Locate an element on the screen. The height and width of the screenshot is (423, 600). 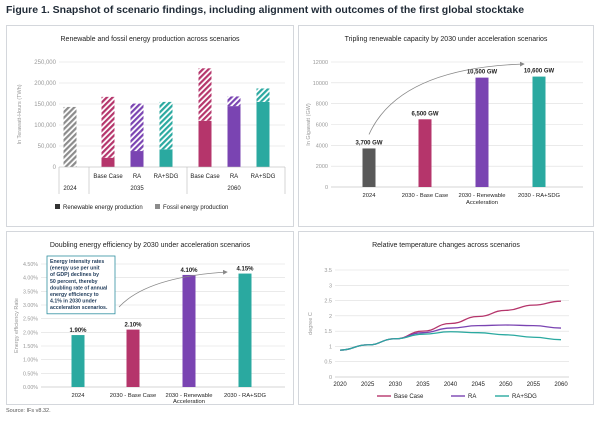
y-tick-label: 0.5 is located at coordinates (328, 363).